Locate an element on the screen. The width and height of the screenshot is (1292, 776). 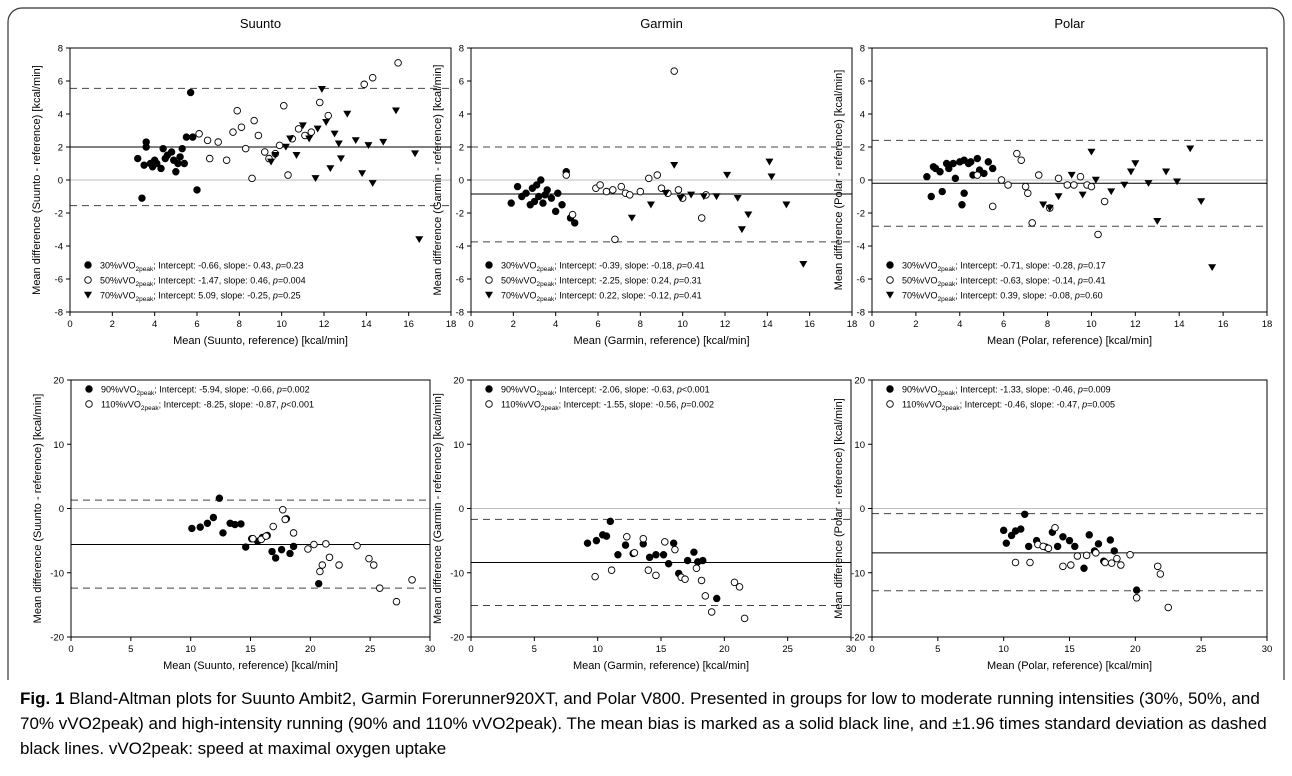
y-tick-label: -4 is located at coordinates (59, 247).